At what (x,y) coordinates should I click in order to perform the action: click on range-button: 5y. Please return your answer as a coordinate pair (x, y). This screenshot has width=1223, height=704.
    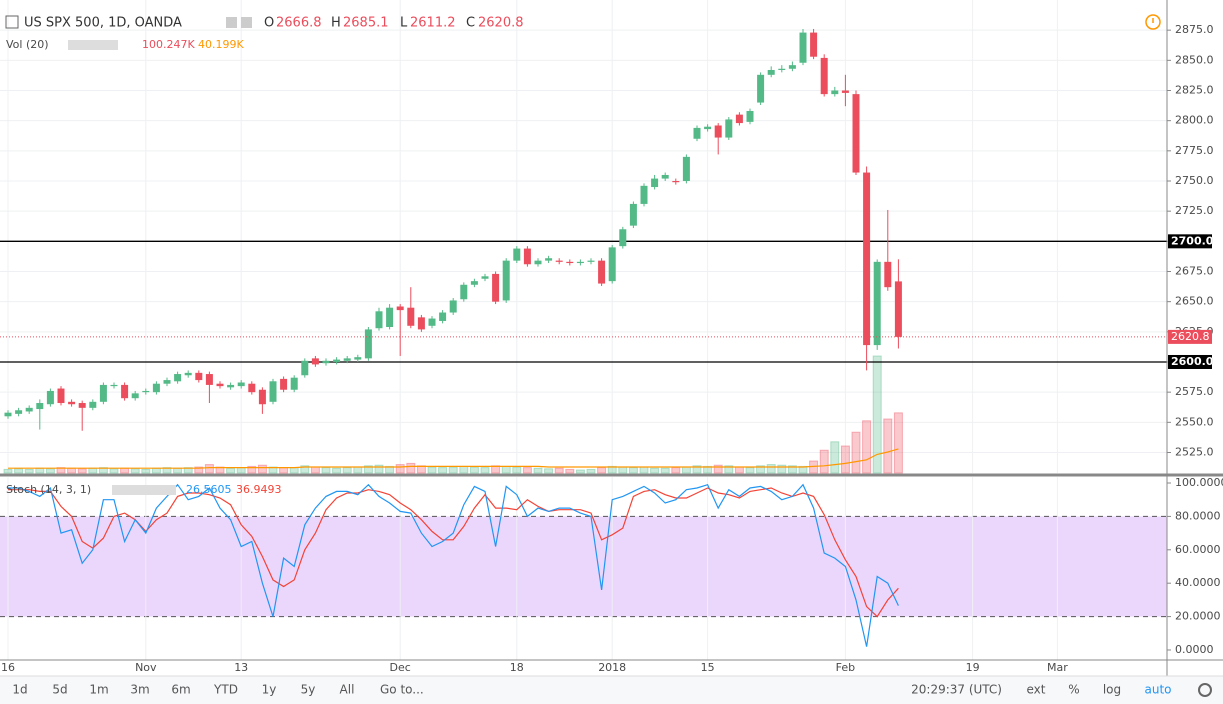
    Looking at the image, I should click on (308, 690).